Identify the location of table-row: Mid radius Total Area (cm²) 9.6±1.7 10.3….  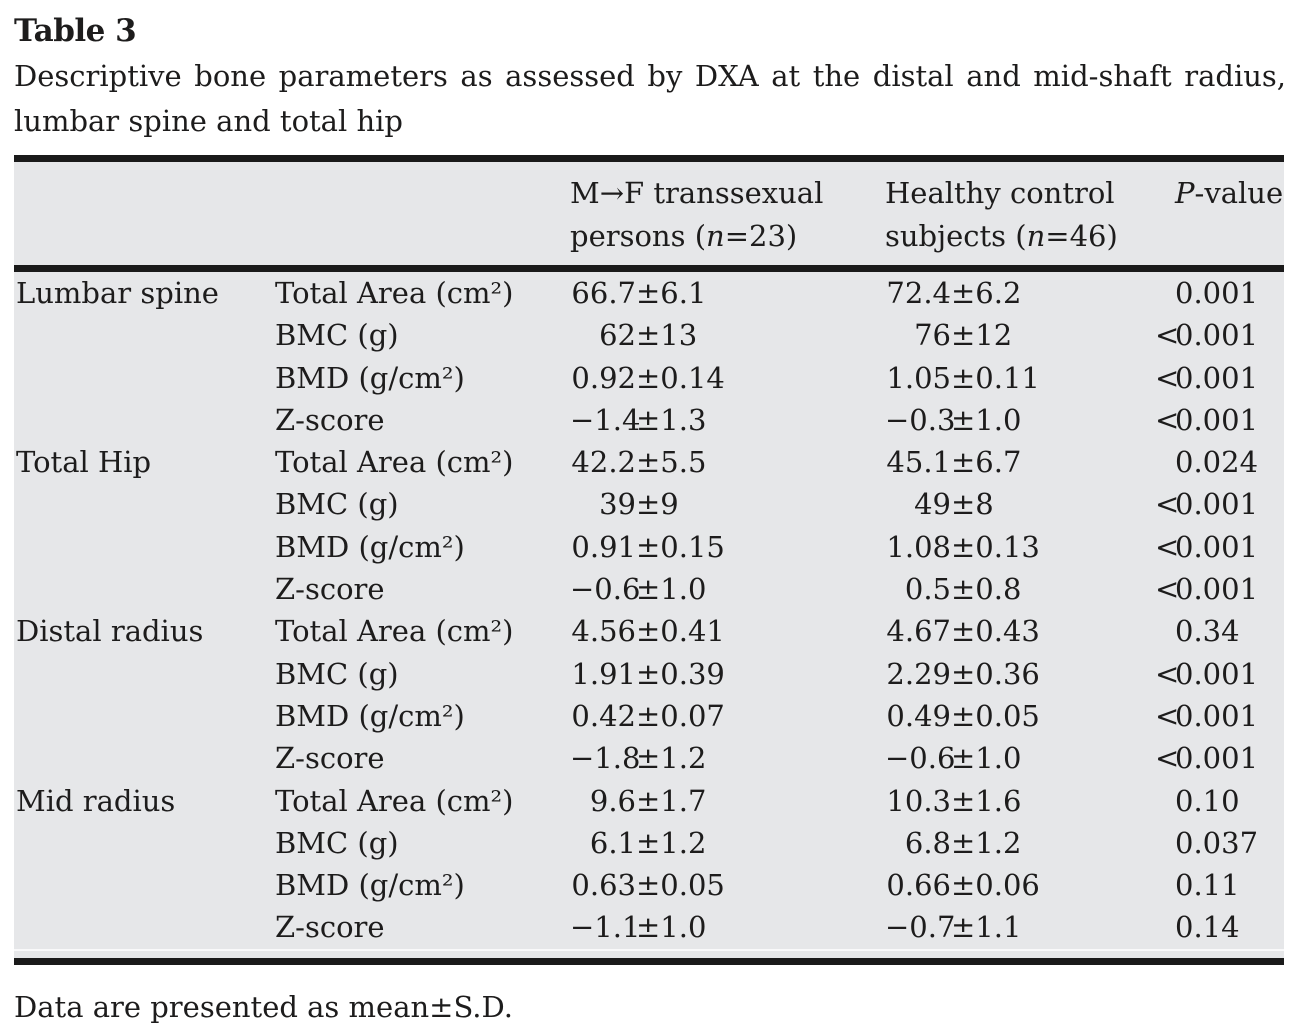
(649, 801).